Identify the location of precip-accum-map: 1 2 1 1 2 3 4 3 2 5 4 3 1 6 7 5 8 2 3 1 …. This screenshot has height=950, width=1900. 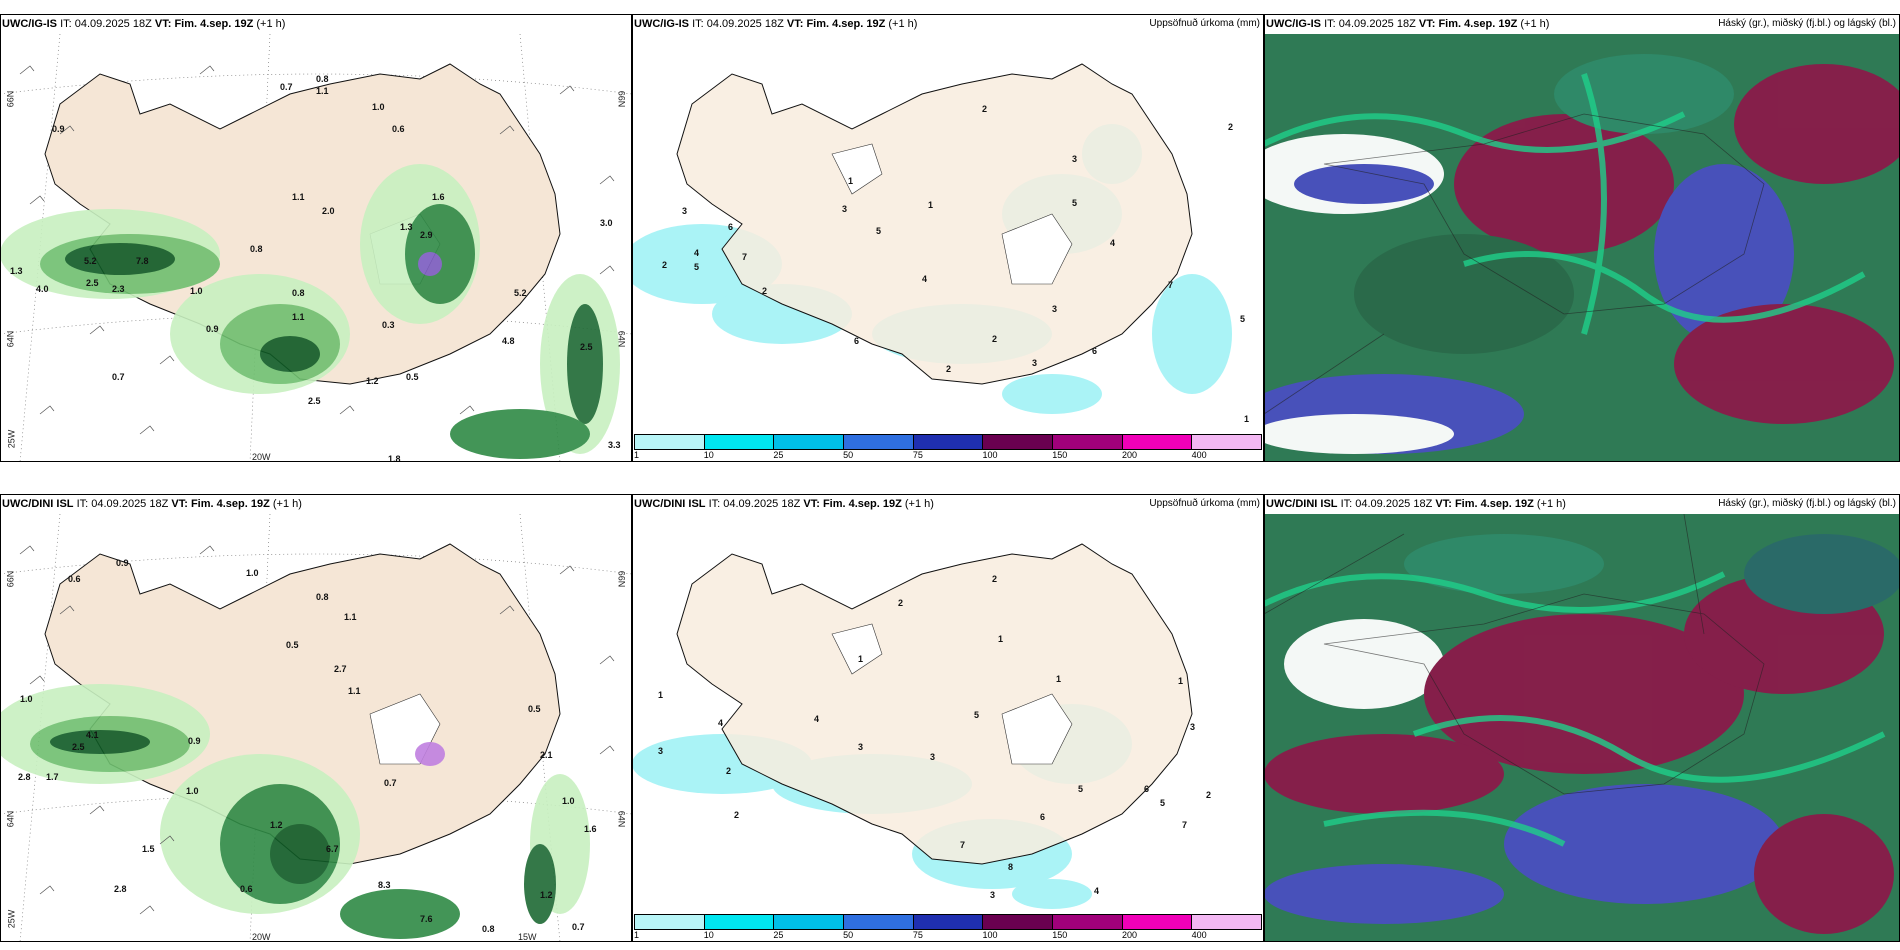
(948, 713).